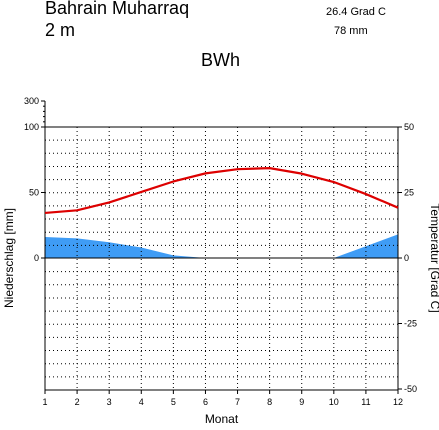  What do you see at coordinates (433, 257) in the screenshot?
I see `temp-axis-label: Temperatur [Grad C]` at bounding box center [433, 257].